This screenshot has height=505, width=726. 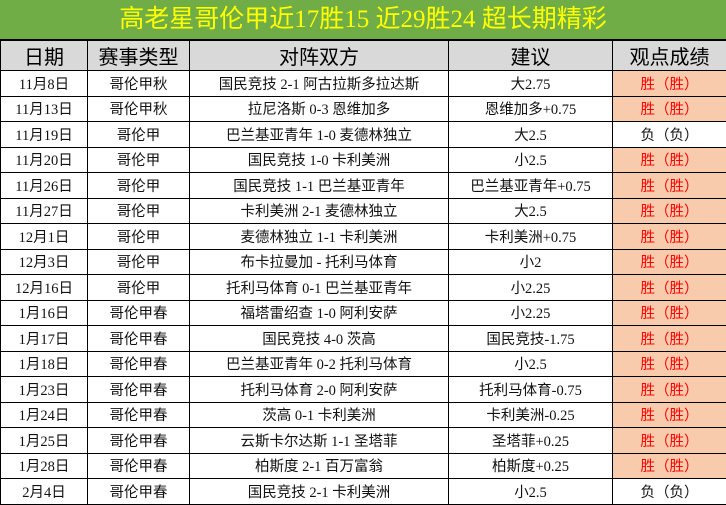 What do you see at coordinates (531, 415) in the screenshot?
I see `tip-cell: 卡利美洲-0.25` at bounding box center [531, 415].